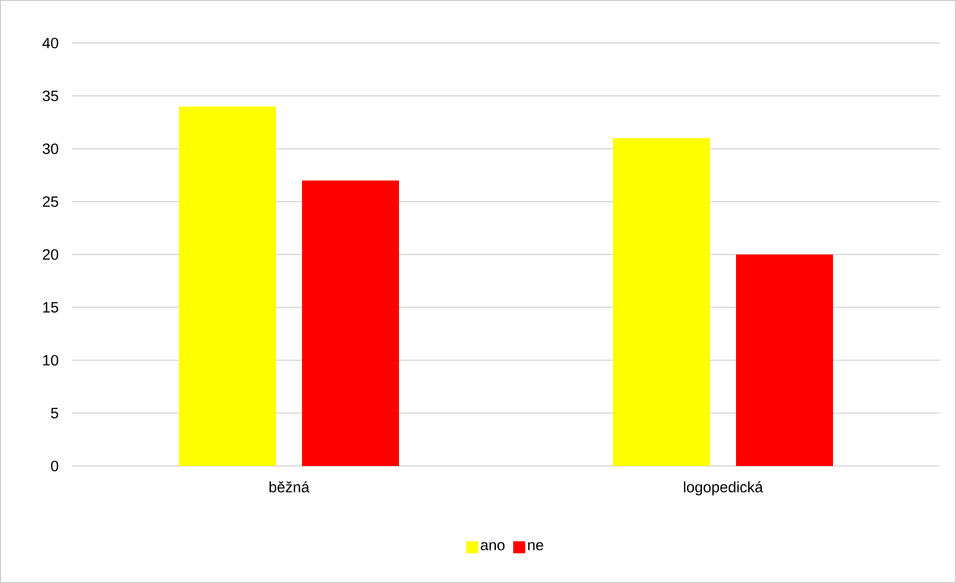  What do you see at coordinates (50, 254) in the screenshot?
I see `y-tick-label: 20` at bounding box center [50, 254].